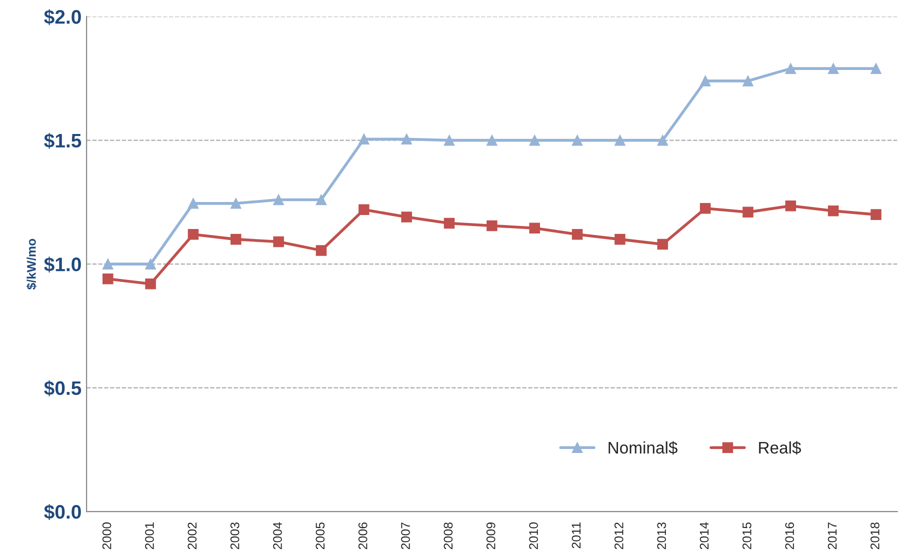 The height and width of the screenshot is (553, 911). What do you see at coordinates (235, 536) in the screenshot?
I see `x-tick-label: 2003` at bounding box center [235, 536].